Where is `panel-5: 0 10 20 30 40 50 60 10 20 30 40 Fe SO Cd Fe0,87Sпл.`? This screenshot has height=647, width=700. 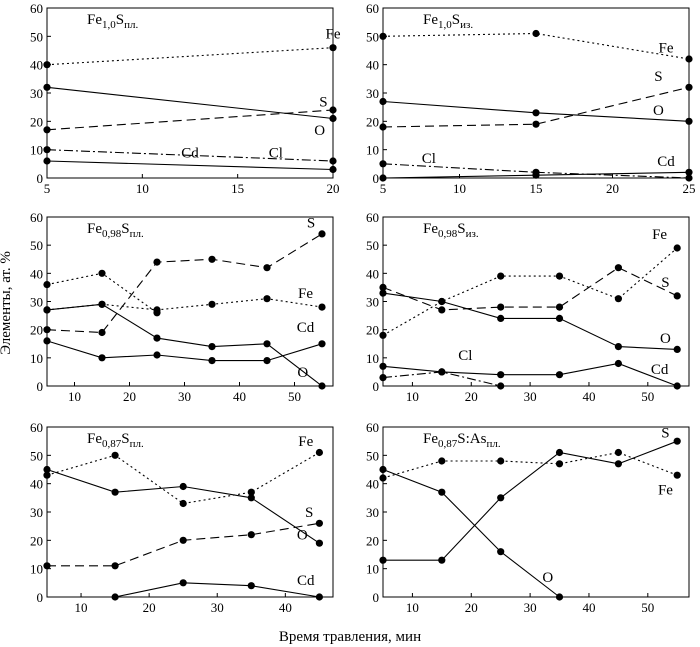
panel-5: 0 10 20 30 40 50 60 10 20 30 40 Fe SO Cd Fe0,87Sпл. is located at coordinates (182, 517).